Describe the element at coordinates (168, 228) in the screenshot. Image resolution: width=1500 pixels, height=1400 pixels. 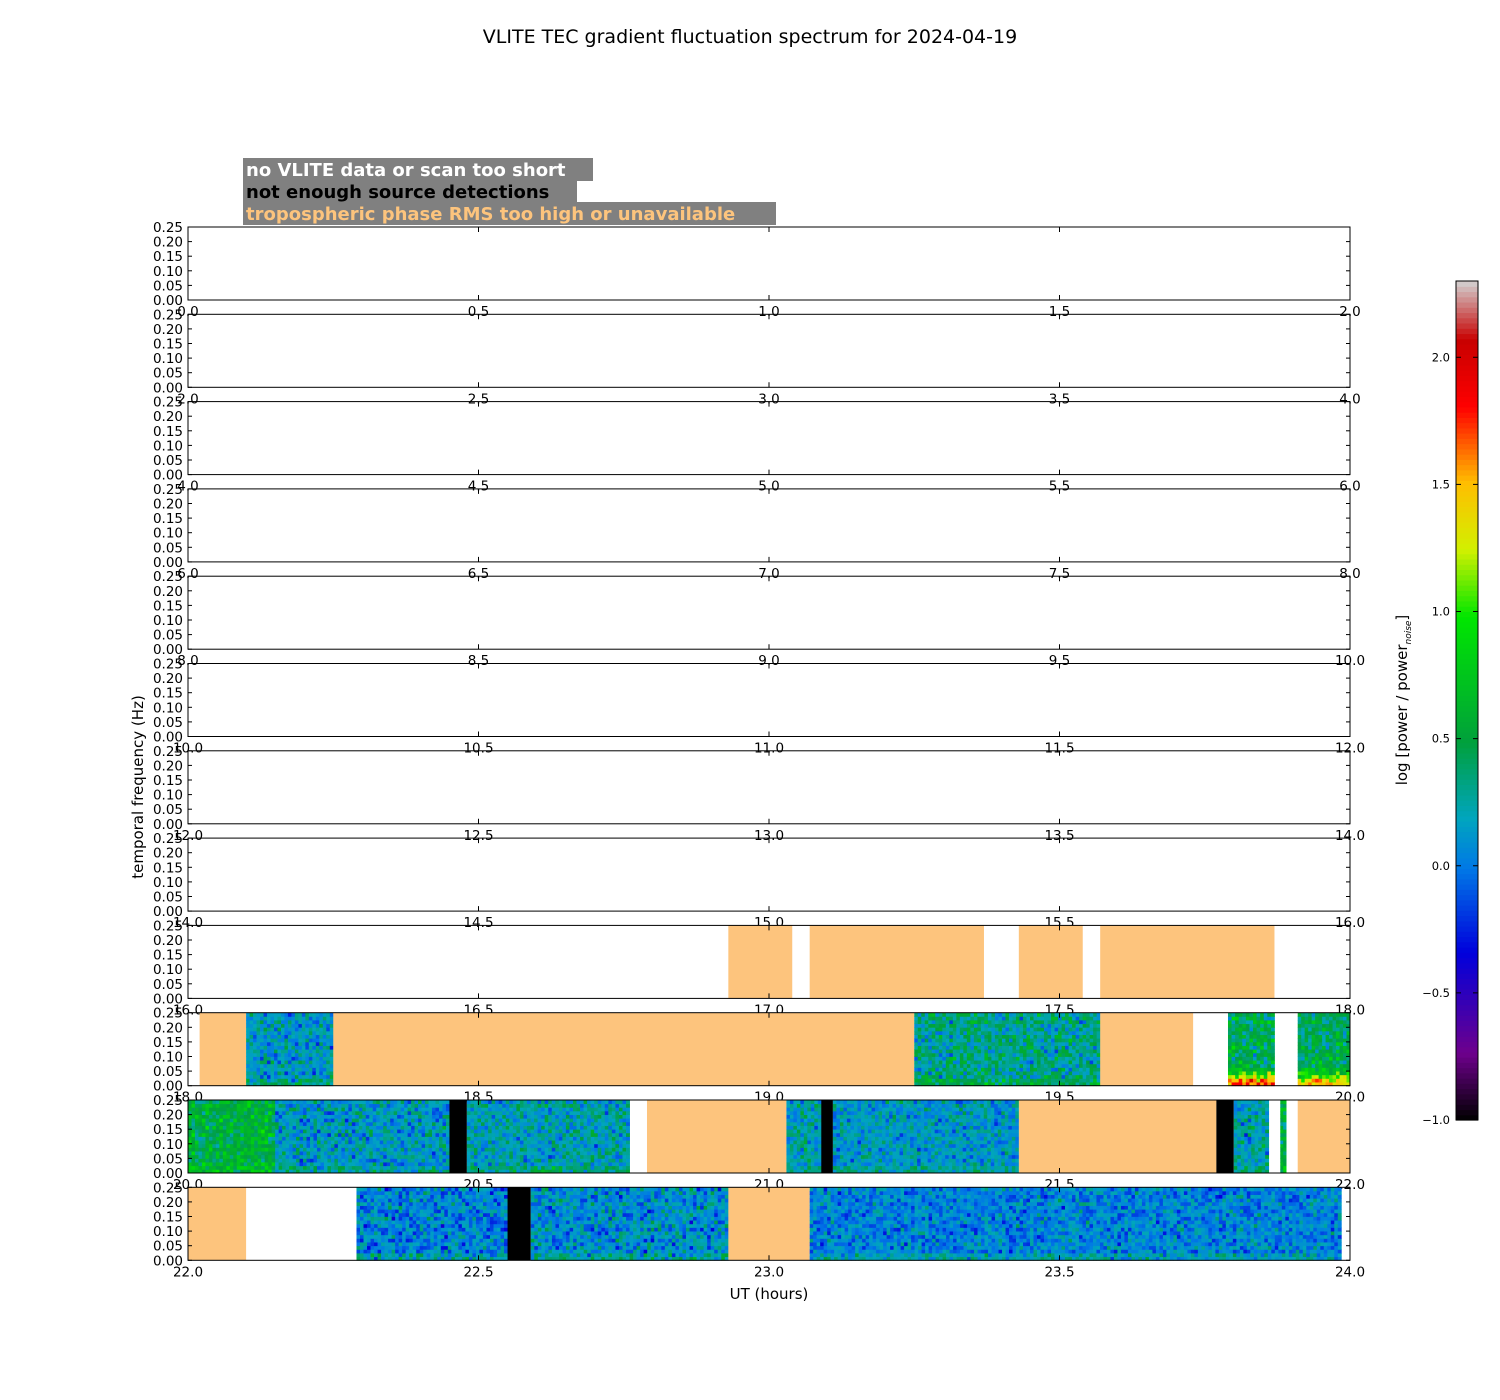
I see `y-tick-label: 0.25` at that location.